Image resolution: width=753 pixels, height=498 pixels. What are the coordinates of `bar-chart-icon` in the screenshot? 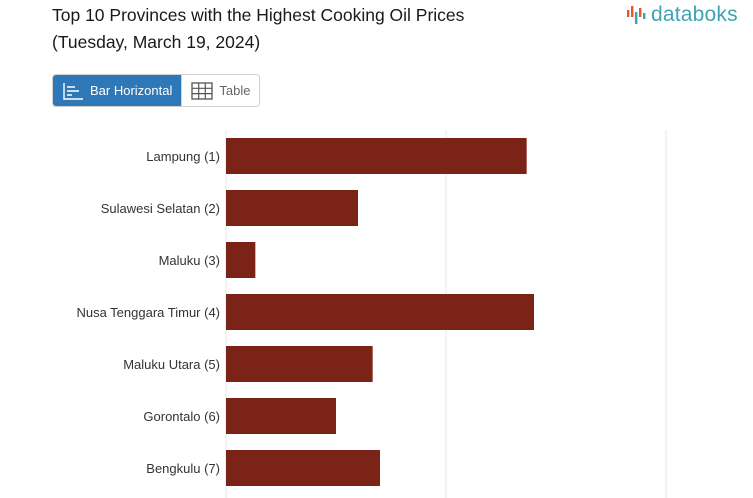 It's located at (73, 91).